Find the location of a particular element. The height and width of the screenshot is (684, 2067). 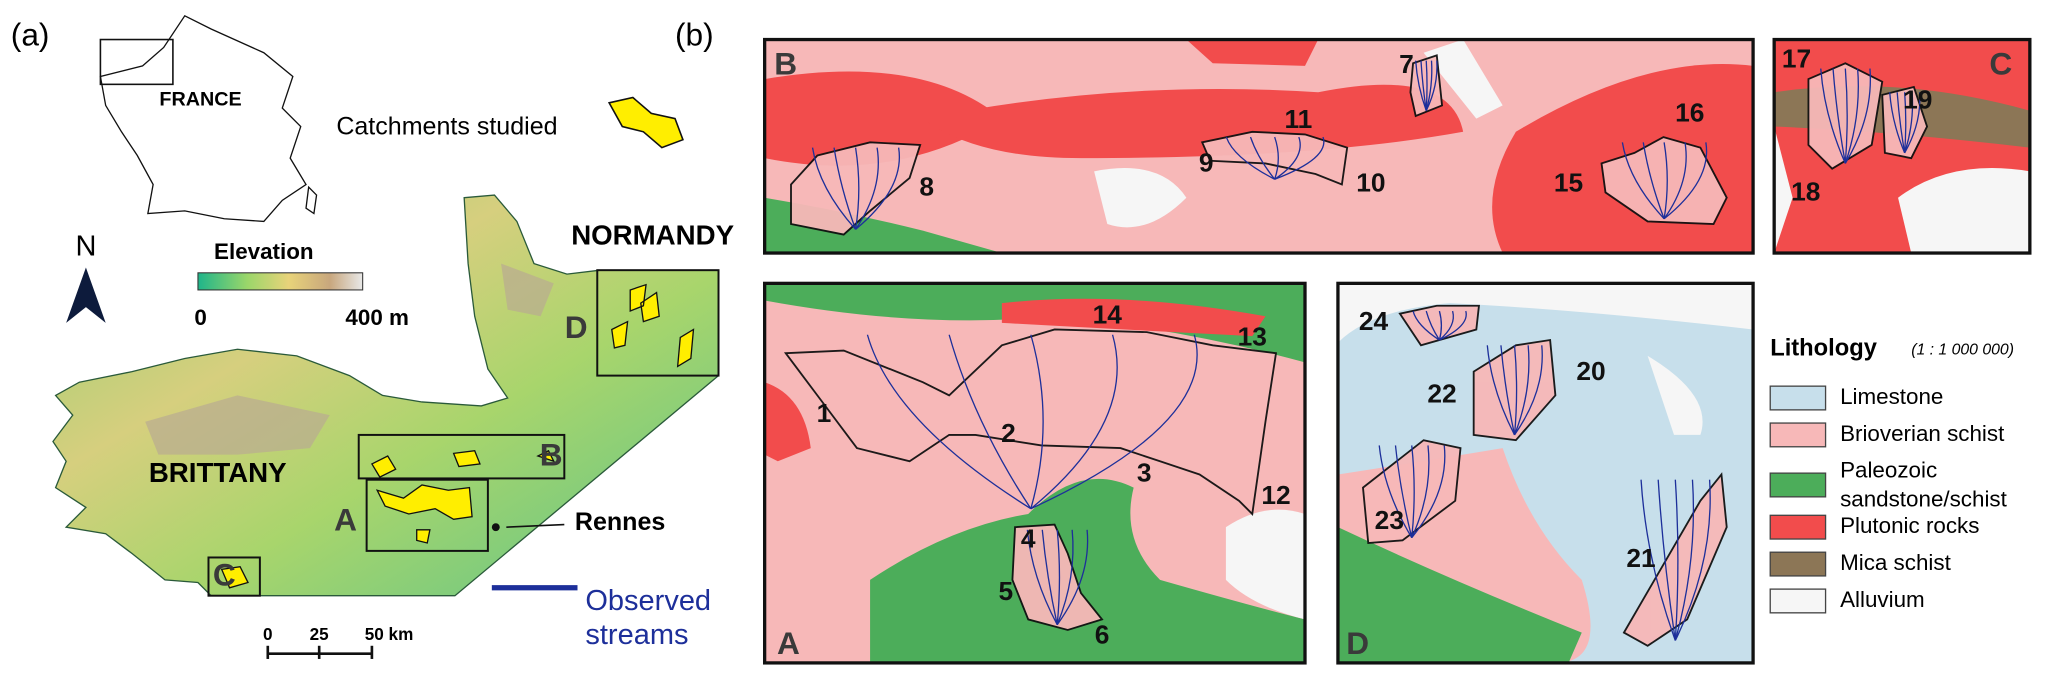

catchment-number: 17 is located at coordinates (1796, 59).